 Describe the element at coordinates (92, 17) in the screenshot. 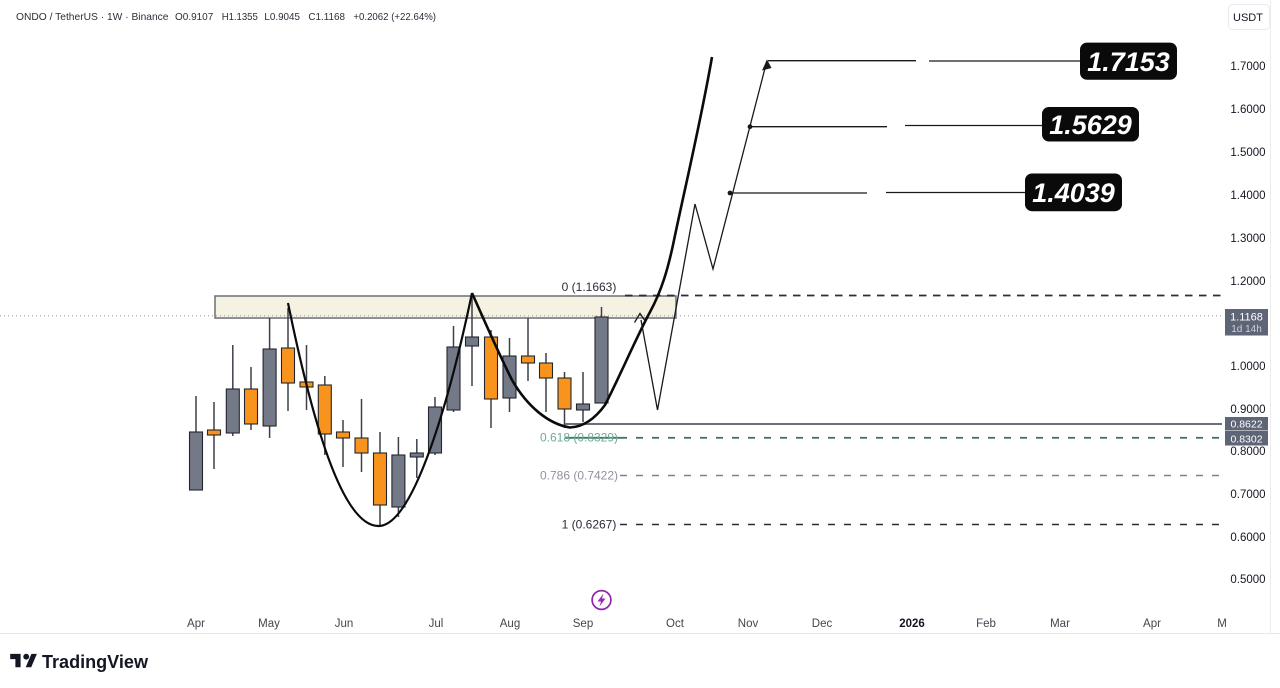

I see `svg-text: ONDO / TetherUS · 1W · Binance` at that location.